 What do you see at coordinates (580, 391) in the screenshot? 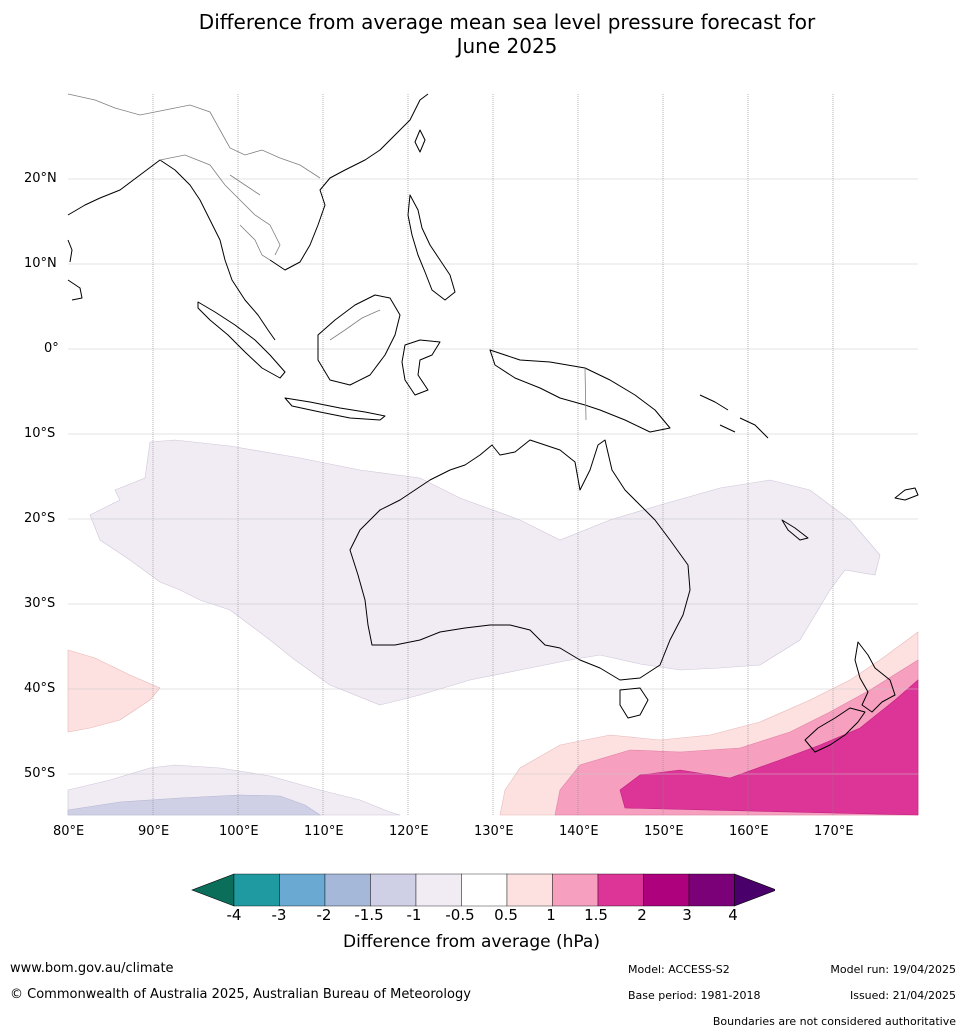
I see `new-guinea-coastline` at bounding box center [580, 391].